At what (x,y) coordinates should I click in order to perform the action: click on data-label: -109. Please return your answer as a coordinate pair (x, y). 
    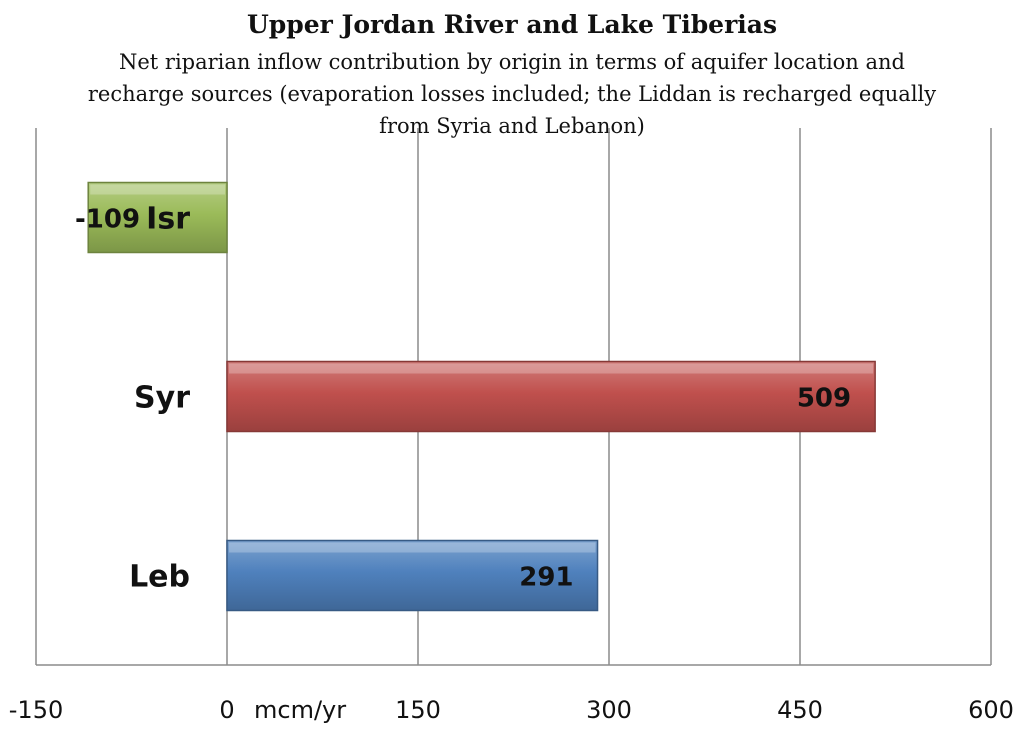
    Looking at the image, I should click on (107, 220).